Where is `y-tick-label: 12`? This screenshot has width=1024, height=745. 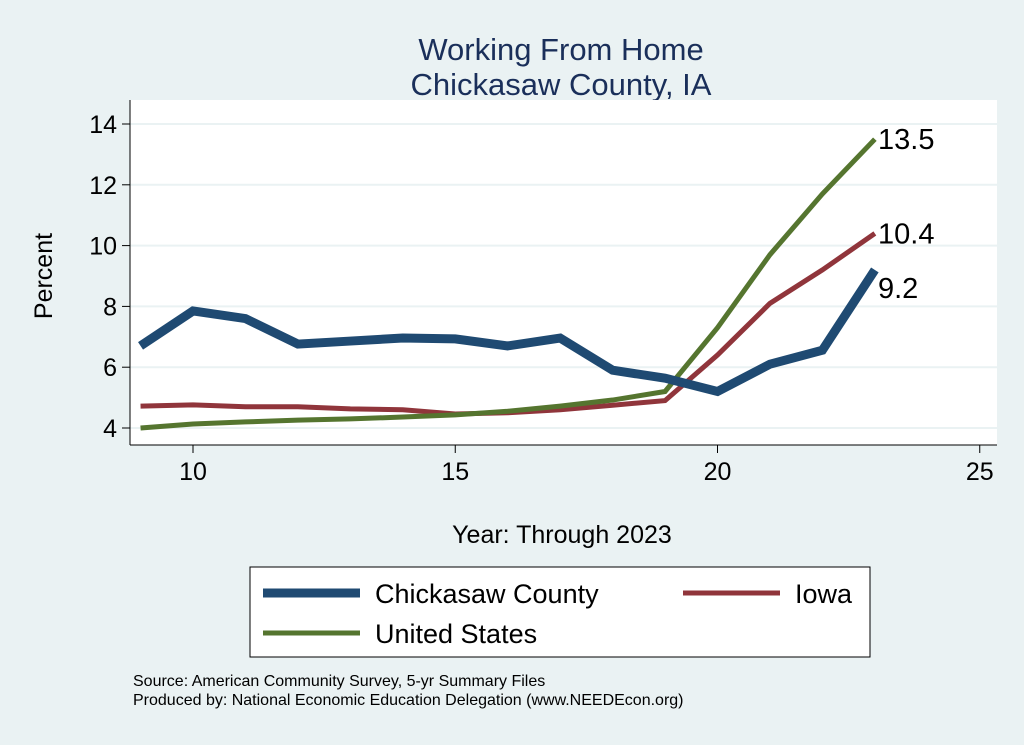
y-tick-label: 12 is located at coordinates (103, 186).